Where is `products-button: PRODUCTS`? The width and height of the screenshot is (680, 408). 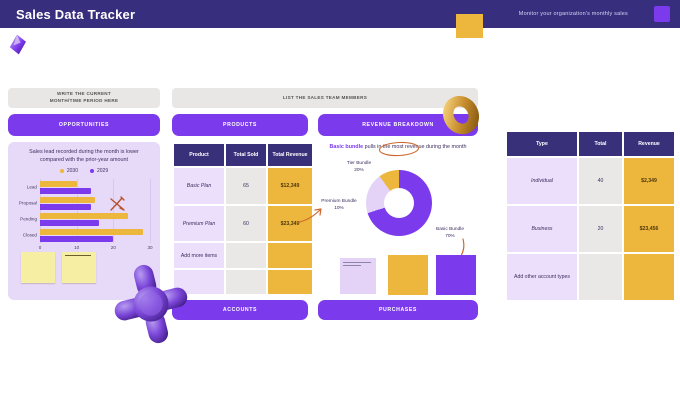
products-button: PRODUCTS is located at coordinates (240, 125).